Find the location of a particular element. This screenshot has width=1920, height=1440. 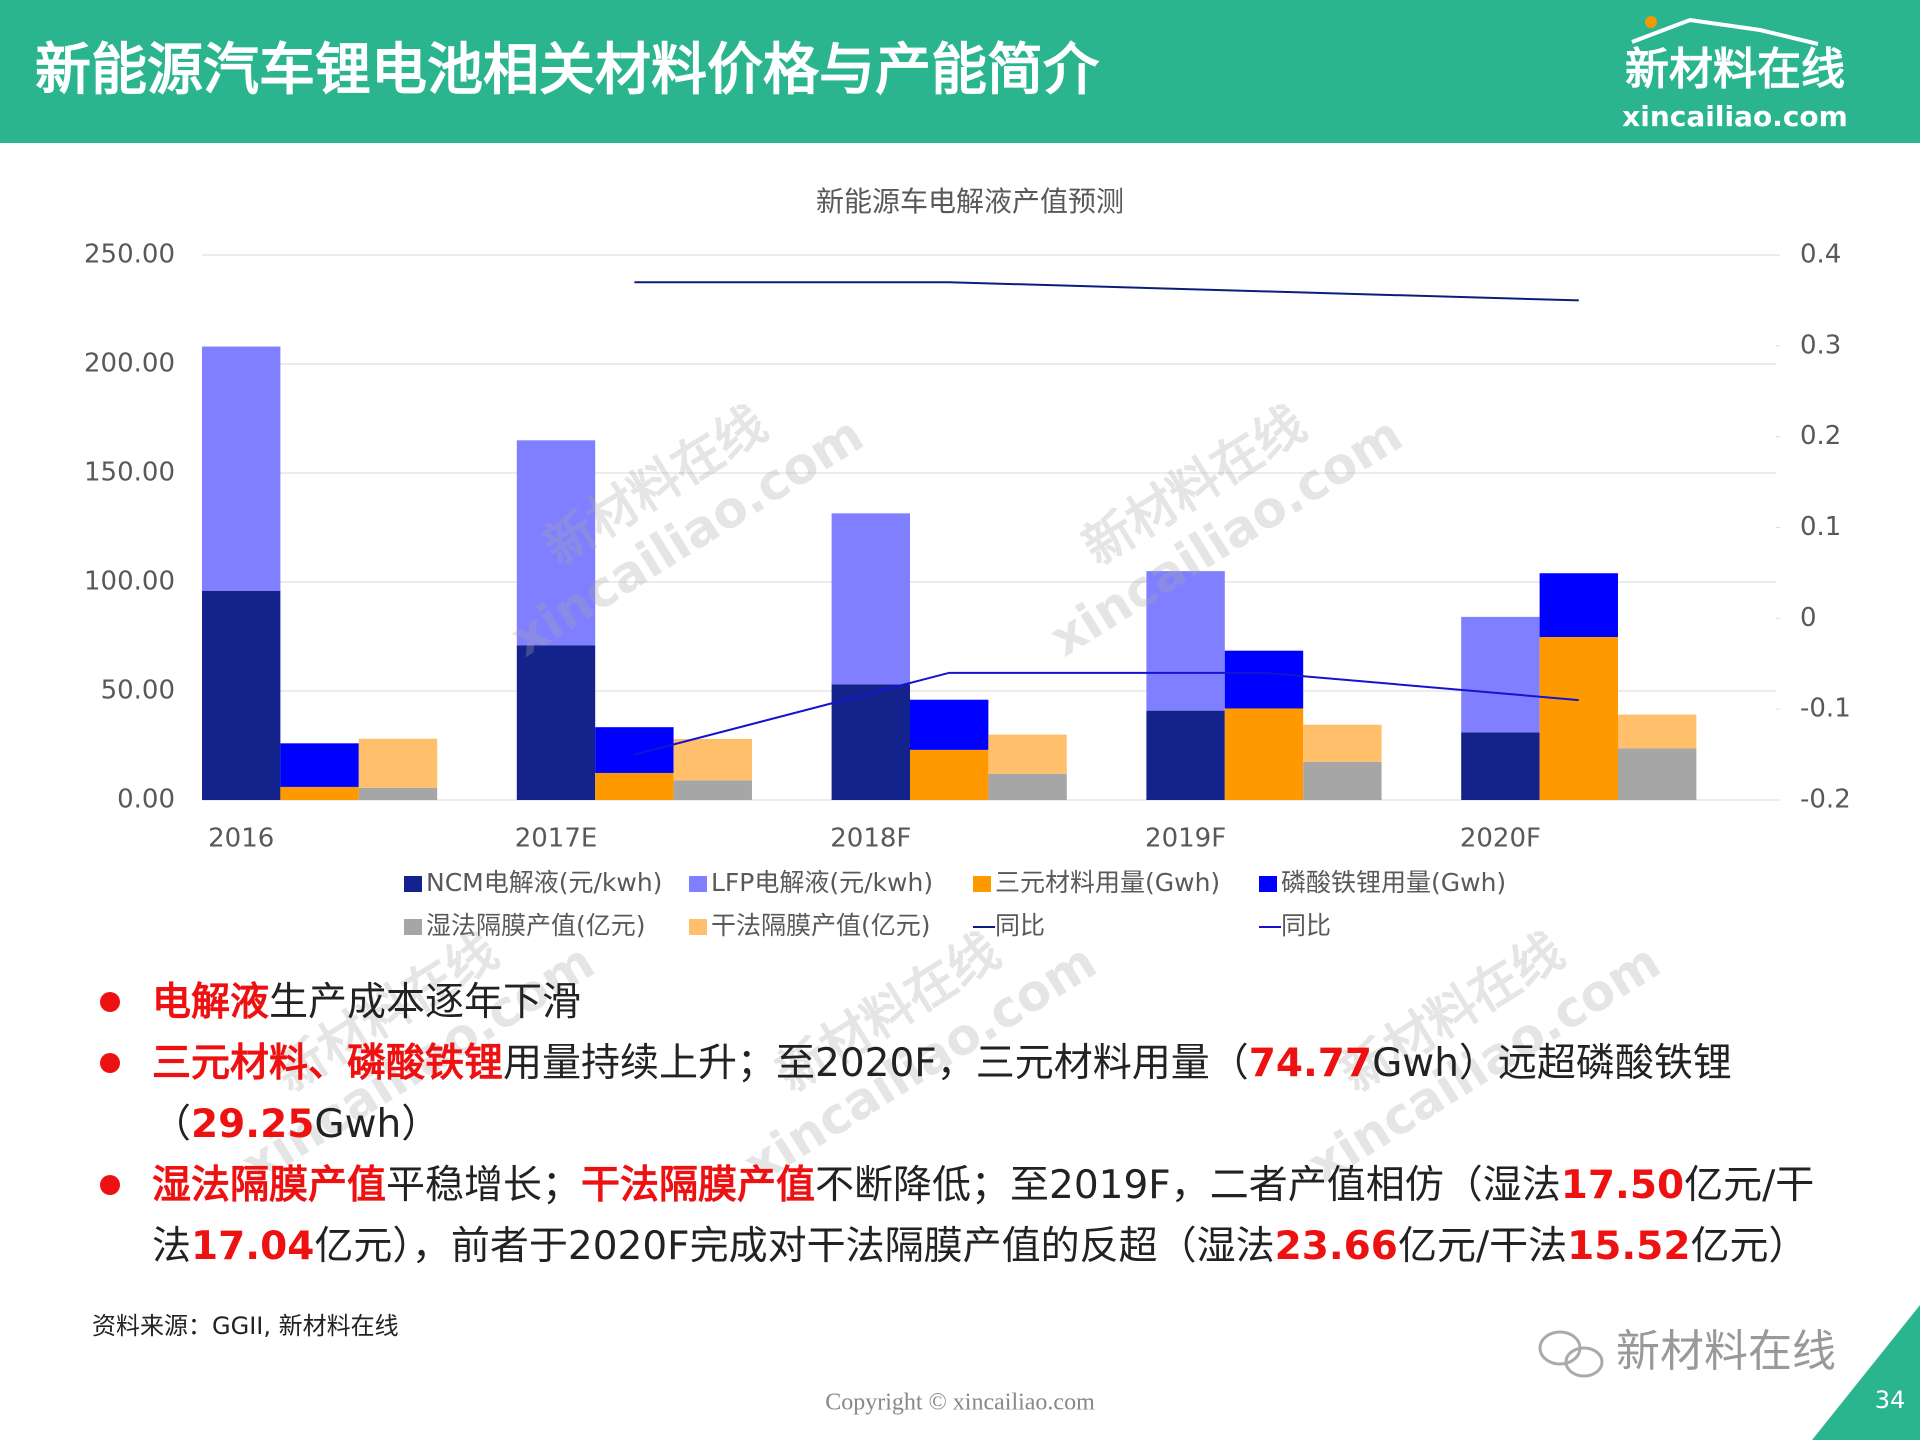

y2-tick-label: 0.1 is located at coordinates (1820, 527).